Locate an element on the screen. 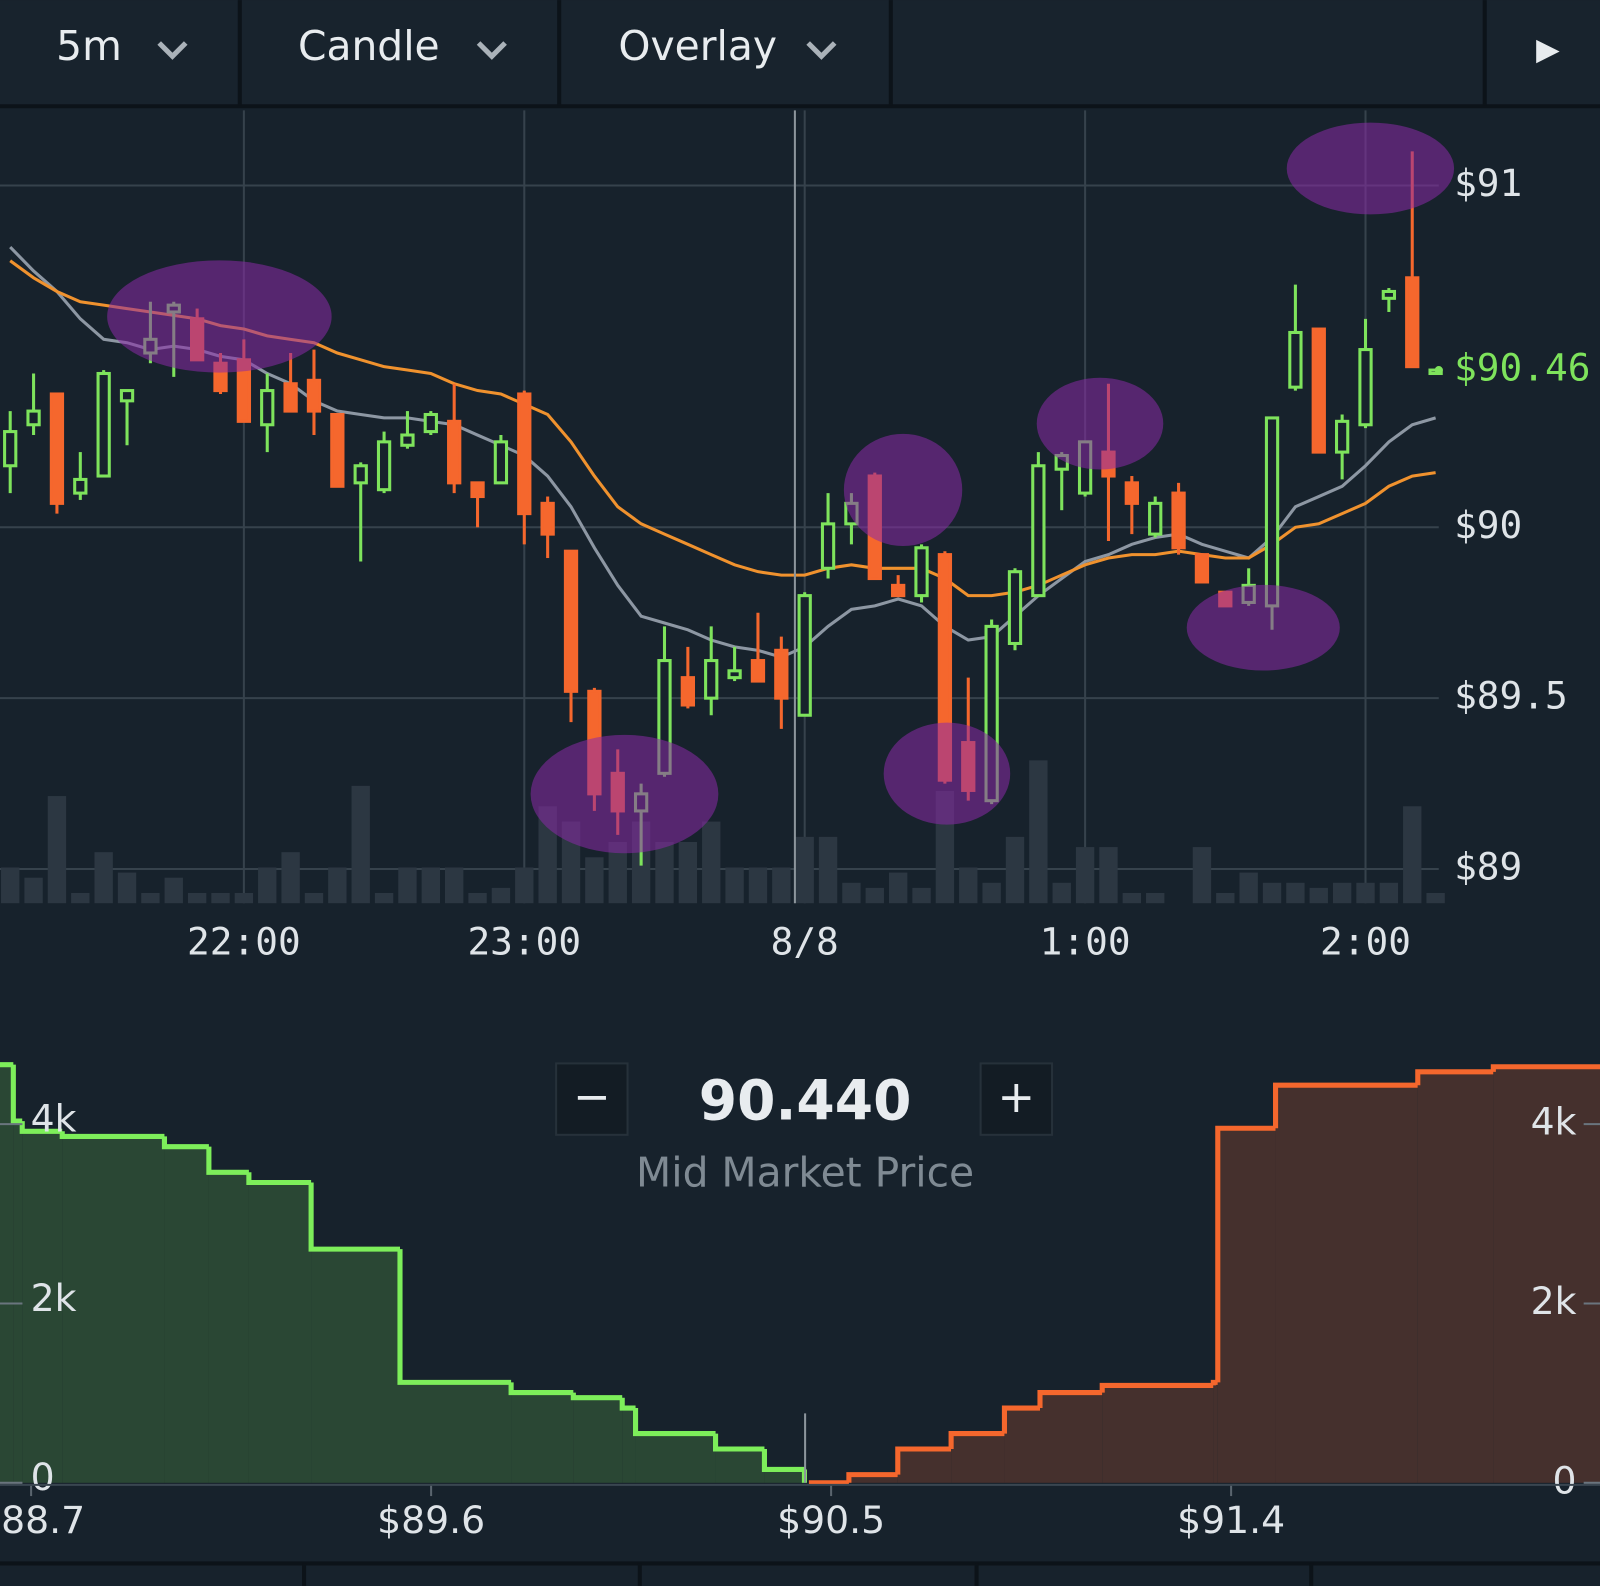  x-tick-label: 22:00 is located at coordinates (244, 942).